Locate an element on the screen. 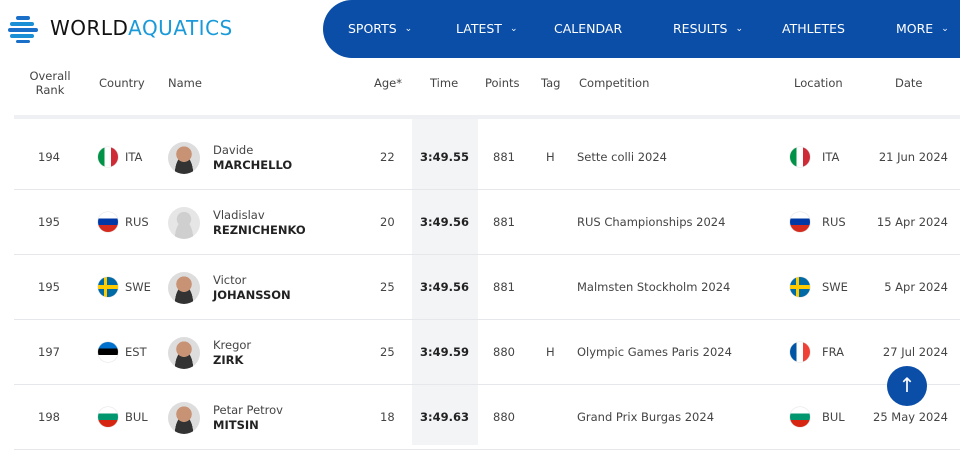 This screenshot has width=960, height=450. athlete-name: Kregor ZIRK is located at coordinates (232, 352).